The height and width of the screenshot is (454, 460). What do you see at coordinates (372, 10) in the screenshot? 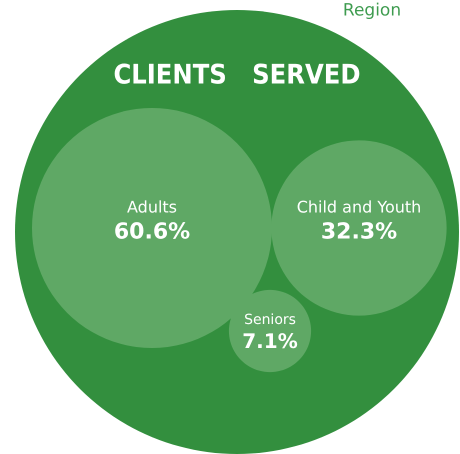
I see `text: Region` at bounding box center [372, 10].